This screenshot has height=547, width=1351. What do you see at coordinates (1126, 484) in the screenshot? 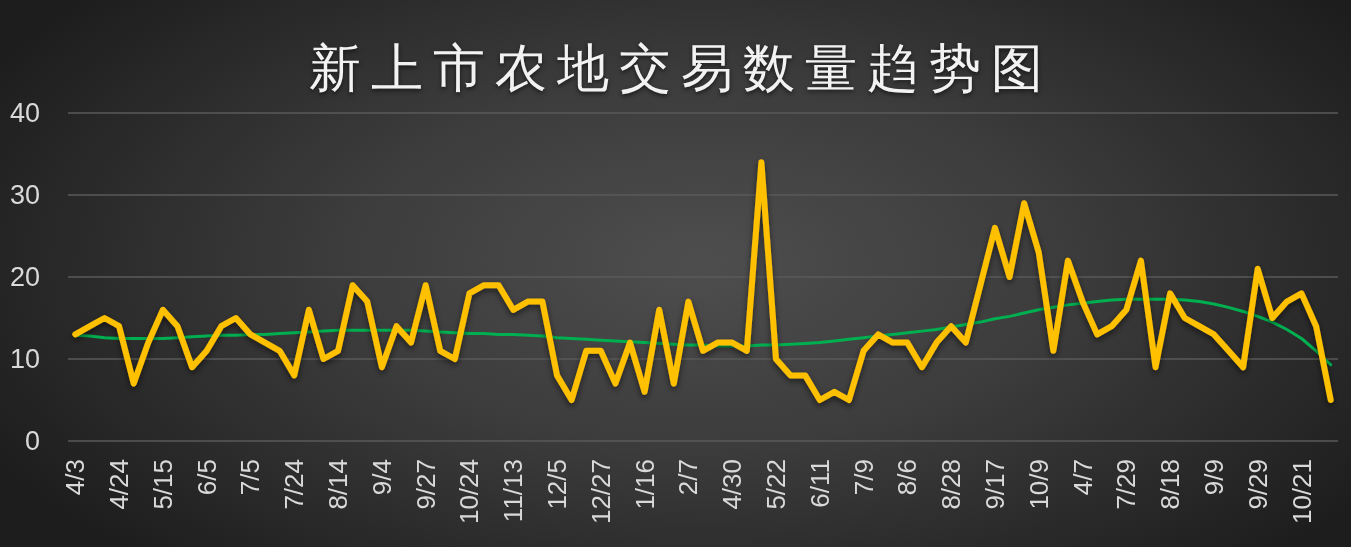
I see `x-tick-label: 7/29` at bounding box center [1126, 484].